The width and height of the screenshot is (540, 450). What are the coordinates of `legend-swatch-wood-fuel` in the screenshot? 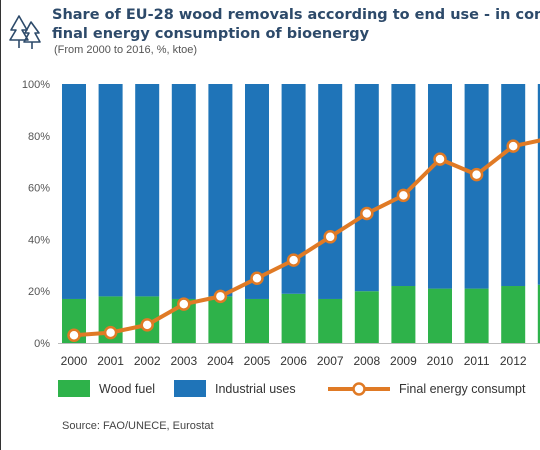 It's located at (74, 388).